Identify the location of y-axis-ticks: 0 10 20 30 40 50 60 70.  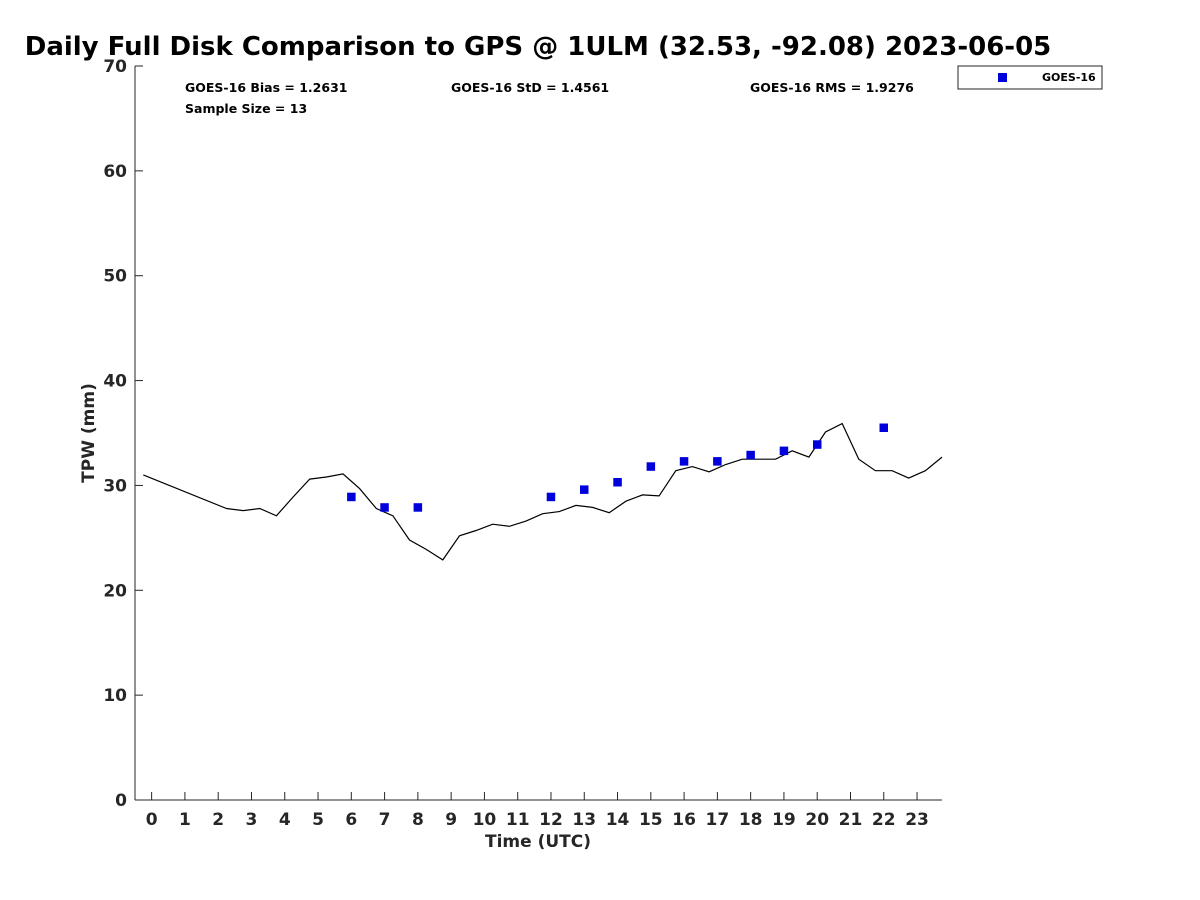
(123, 434).